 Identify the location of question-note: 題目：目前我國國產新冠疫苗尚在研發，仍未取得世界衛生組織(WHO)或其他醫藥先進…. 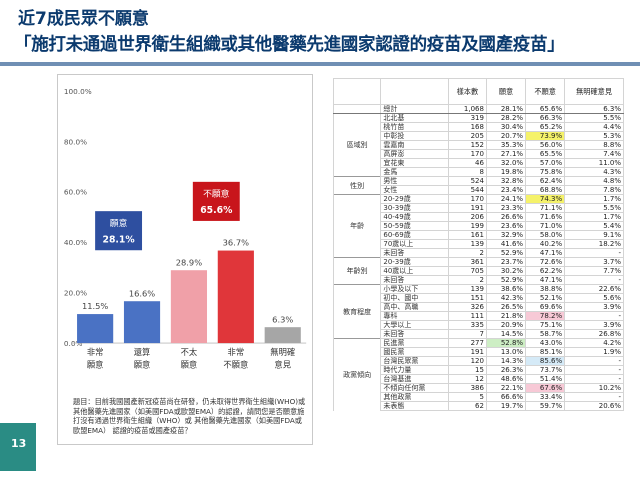
(189, 416).